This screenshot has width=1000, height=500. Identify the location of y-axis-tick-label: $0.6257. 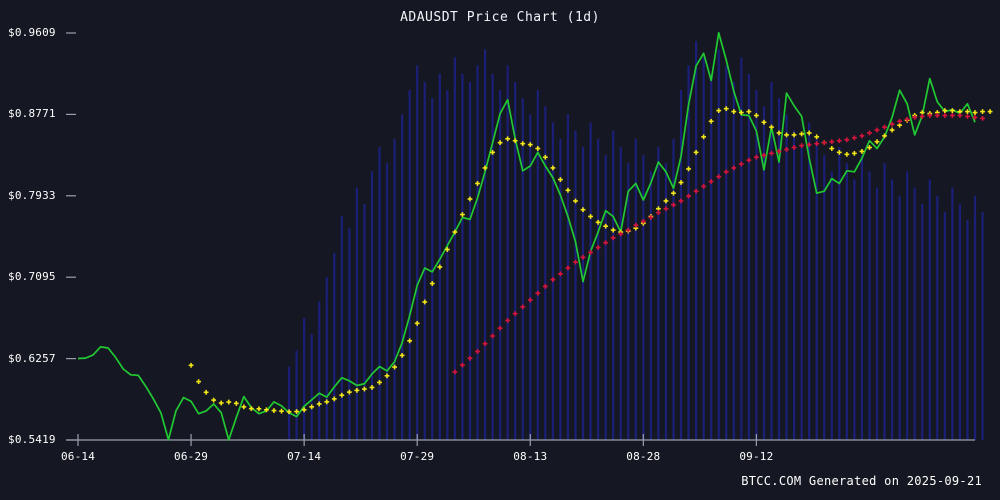
(32, 358).